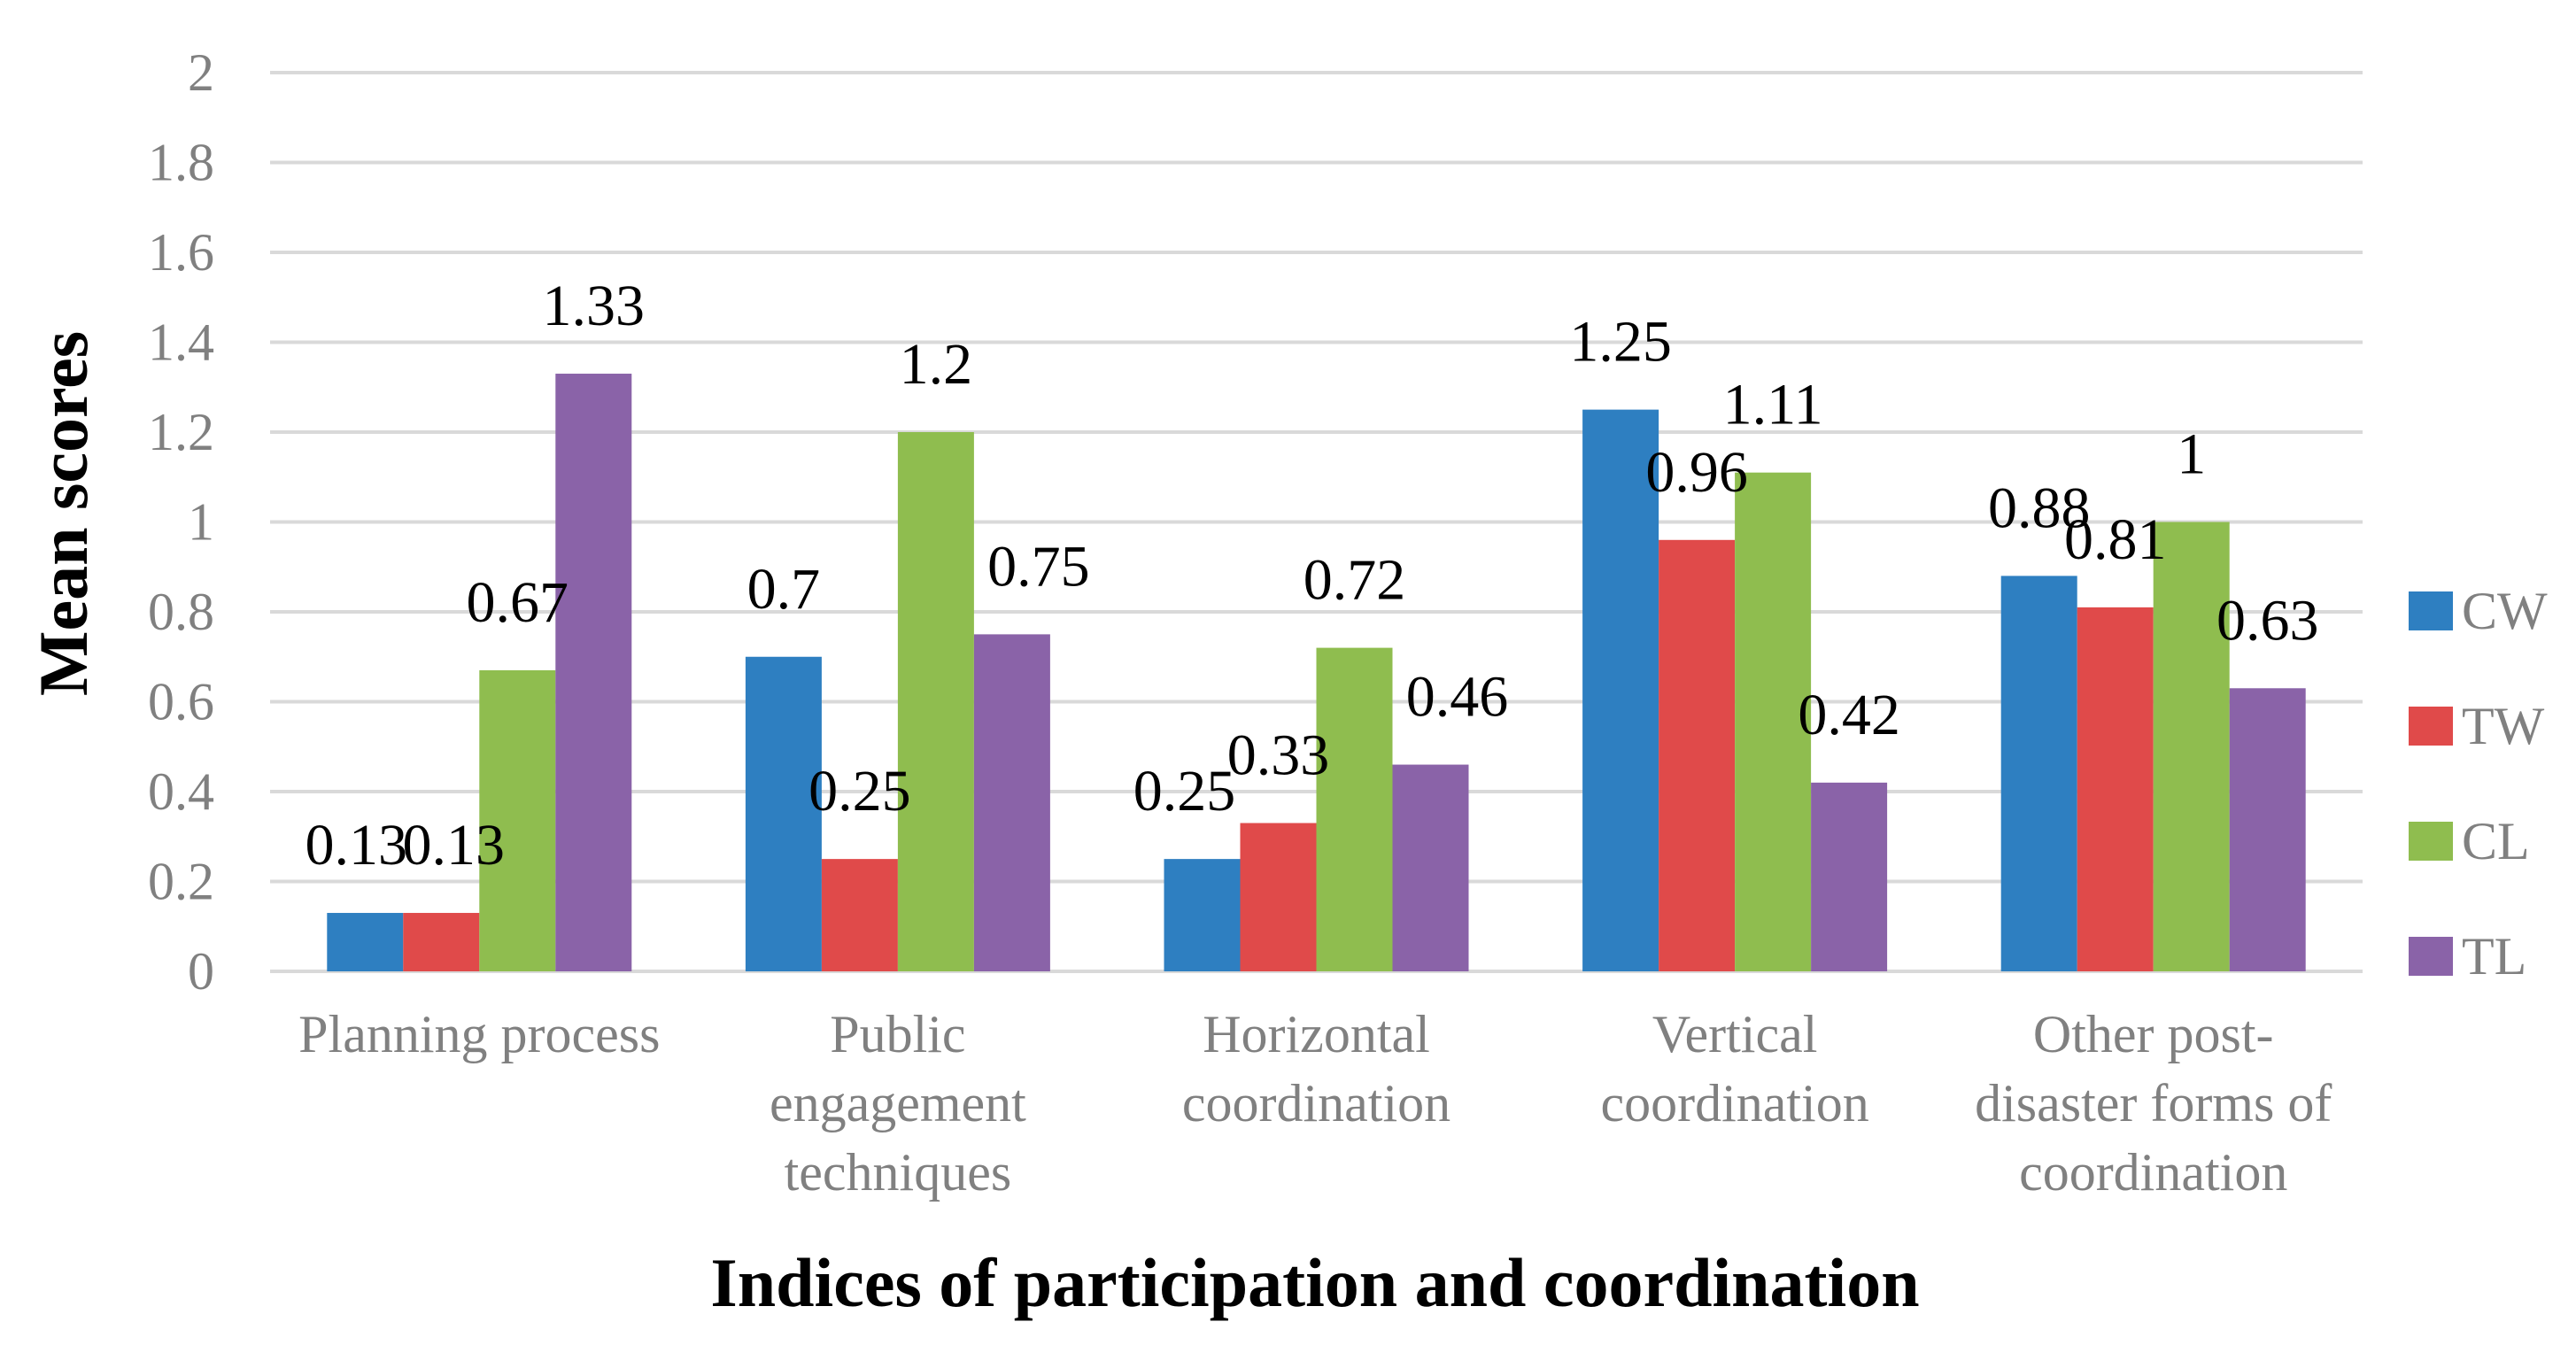 Image resolution: width=2576 pixels, height=1345 pixels. I want to click on data-label: 0.7, so click(784, 590).